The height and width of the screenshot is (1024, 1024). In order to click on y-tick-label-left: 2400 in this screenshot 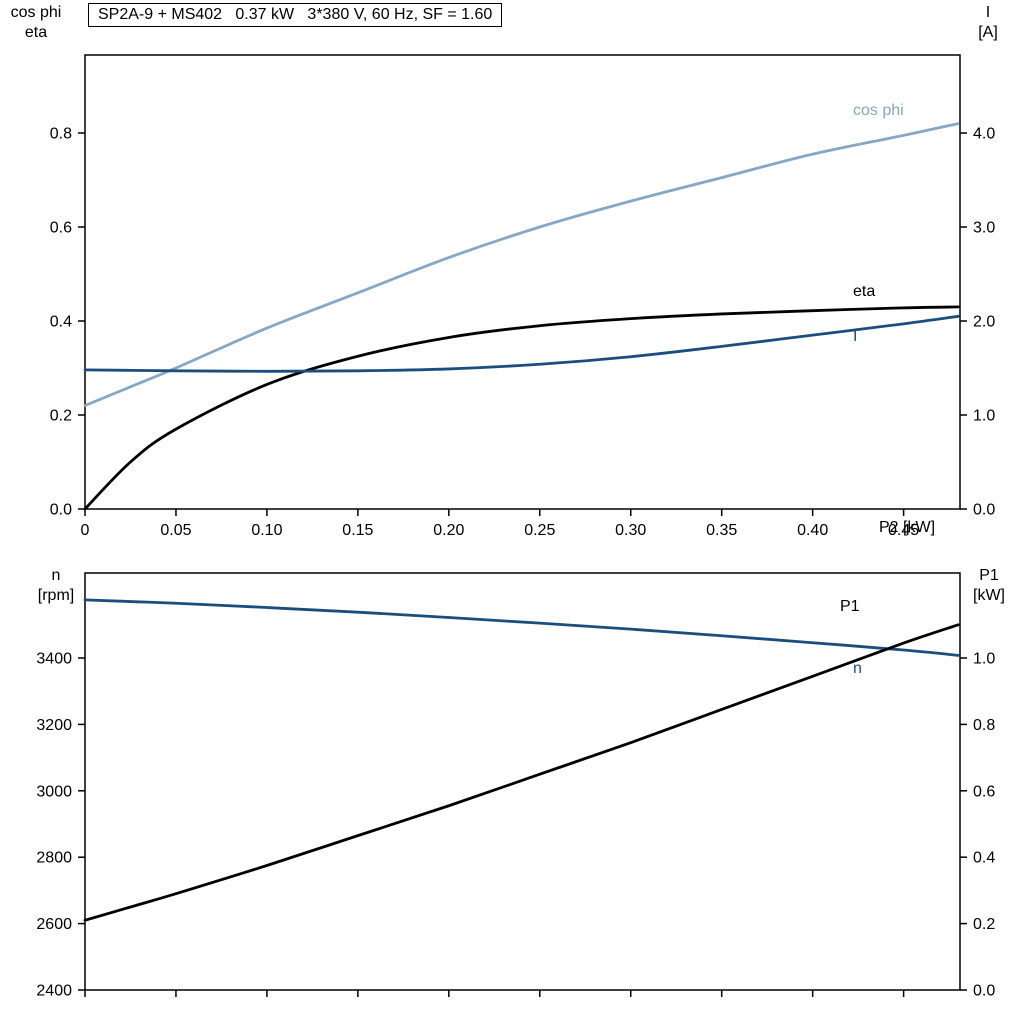, I will do `click(54, 991)`.